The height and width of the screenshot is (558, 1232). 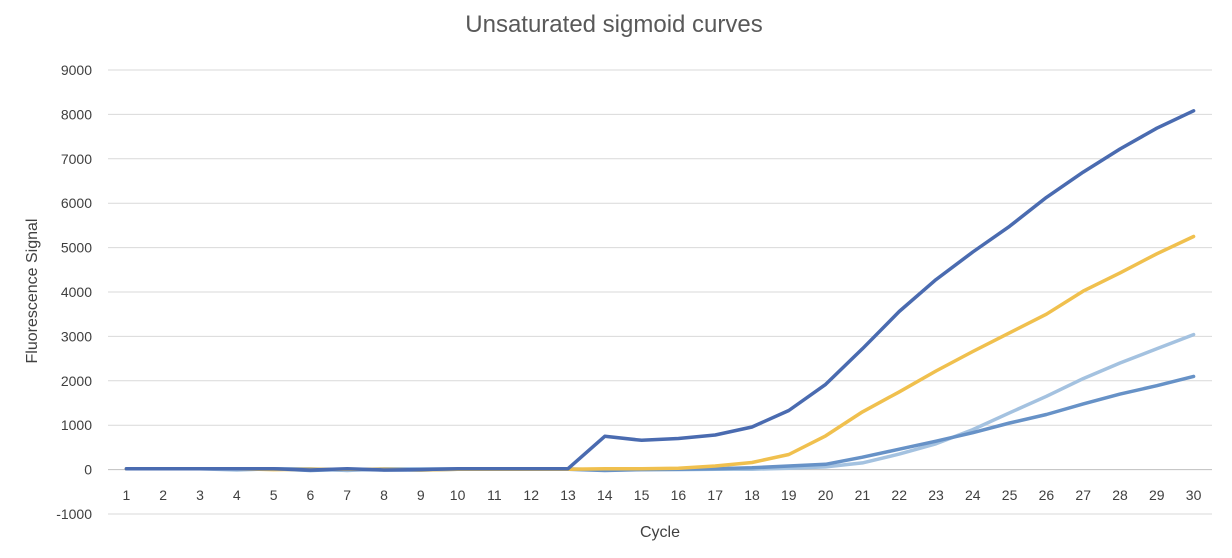 I want to click on y-tick-label: 7000, so click(x=76, y=159).